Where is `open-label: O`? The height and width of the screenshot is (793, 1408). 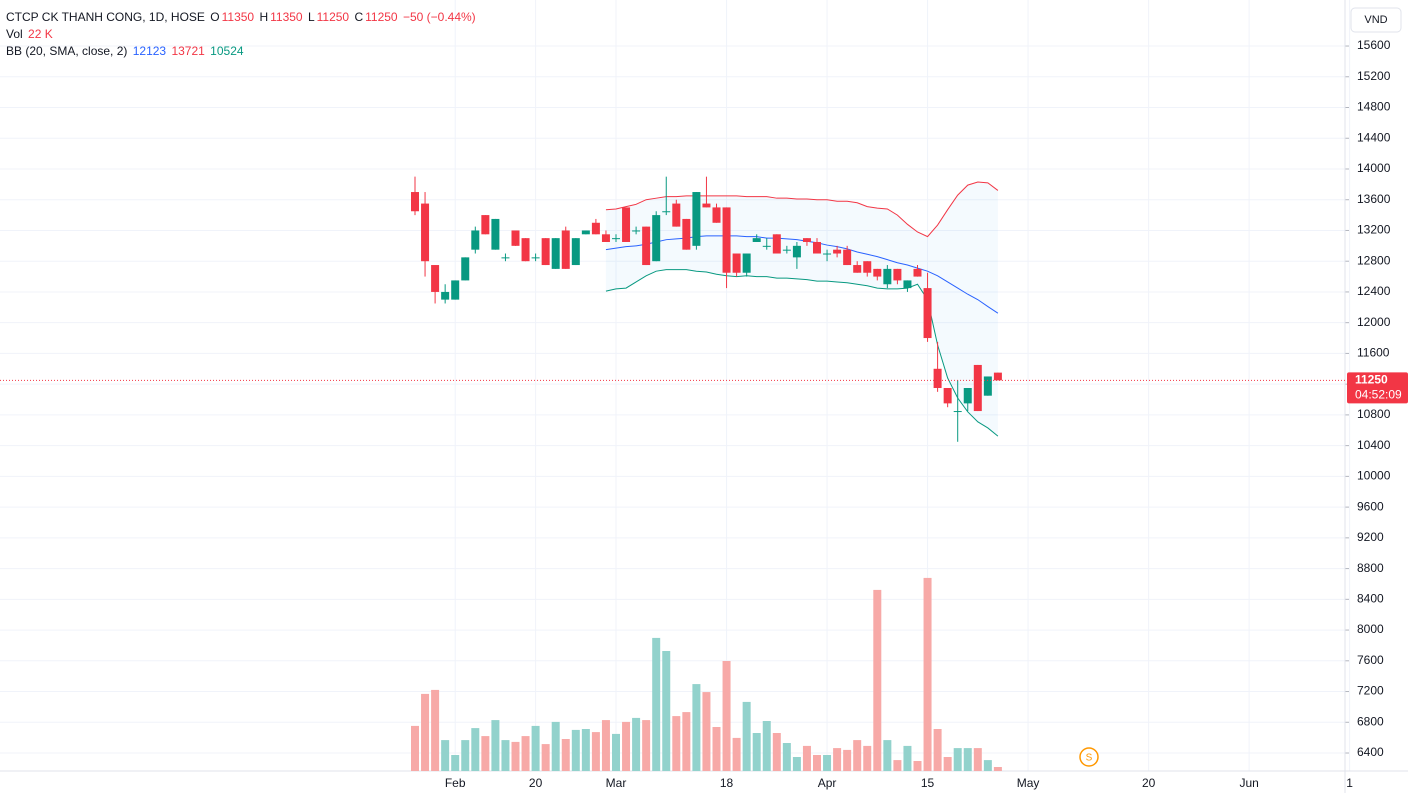 open-label: O is located at coordinates (215, 17).